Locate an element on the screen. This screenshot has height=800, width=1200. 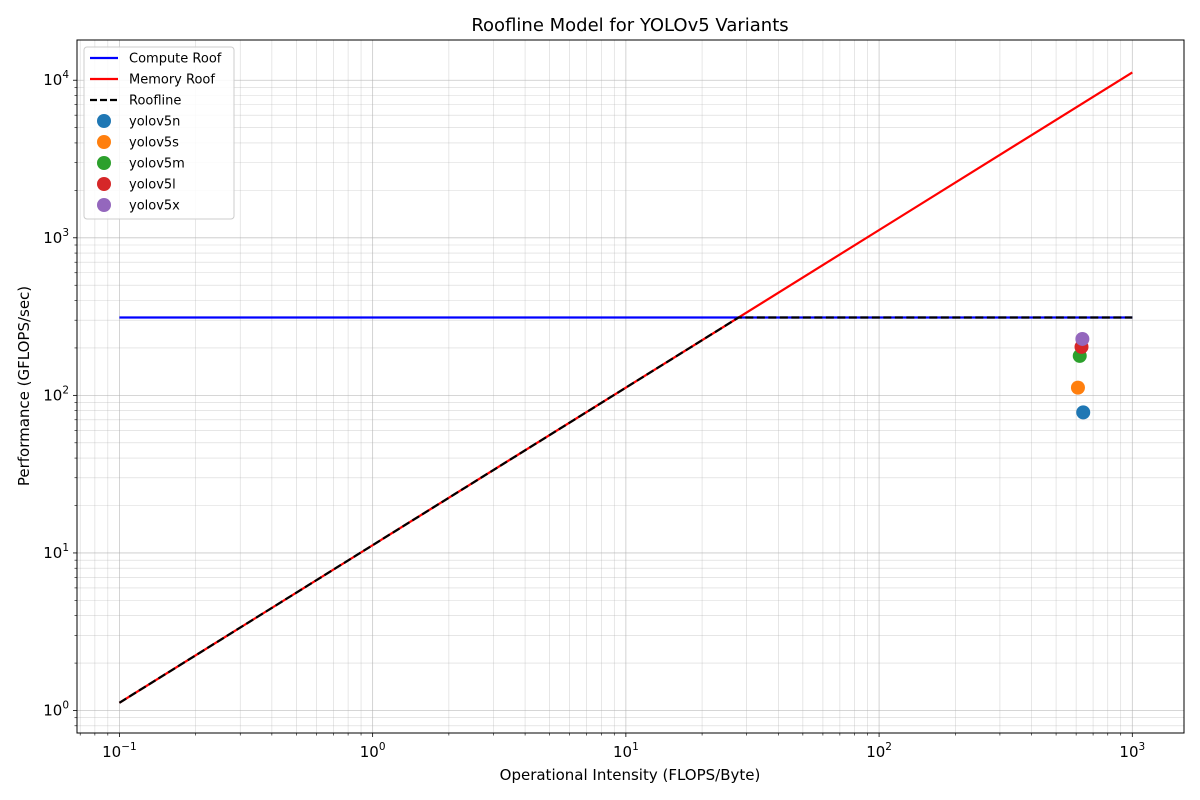
x-tick-label: 10⁰ is located at coordinates (373, 751).